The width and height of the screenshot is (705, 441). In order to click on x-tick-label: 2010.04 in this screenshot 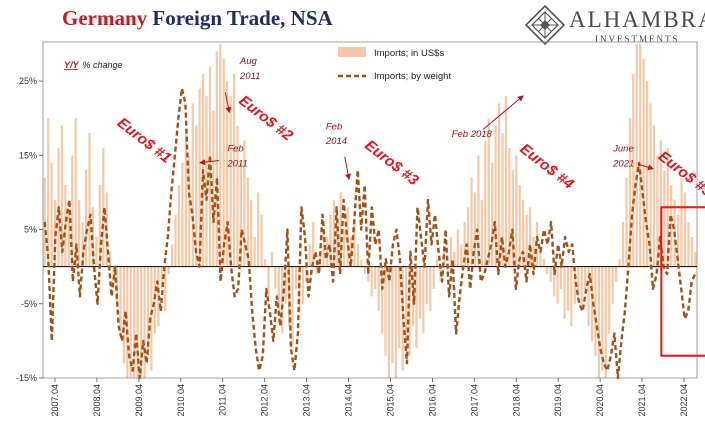, I will do `click(181, 400)`.